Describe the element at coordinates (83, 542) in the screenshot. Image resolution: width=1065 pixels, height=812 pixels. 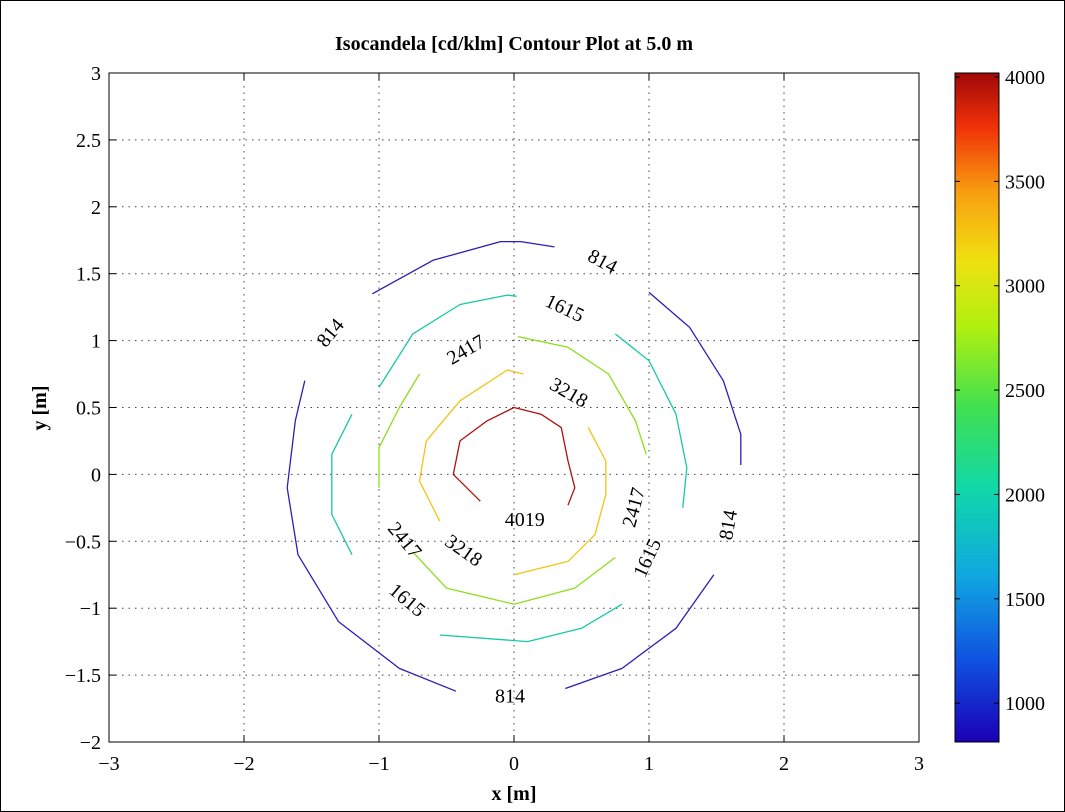
I see `y-tick-label: −0.5` at that location.